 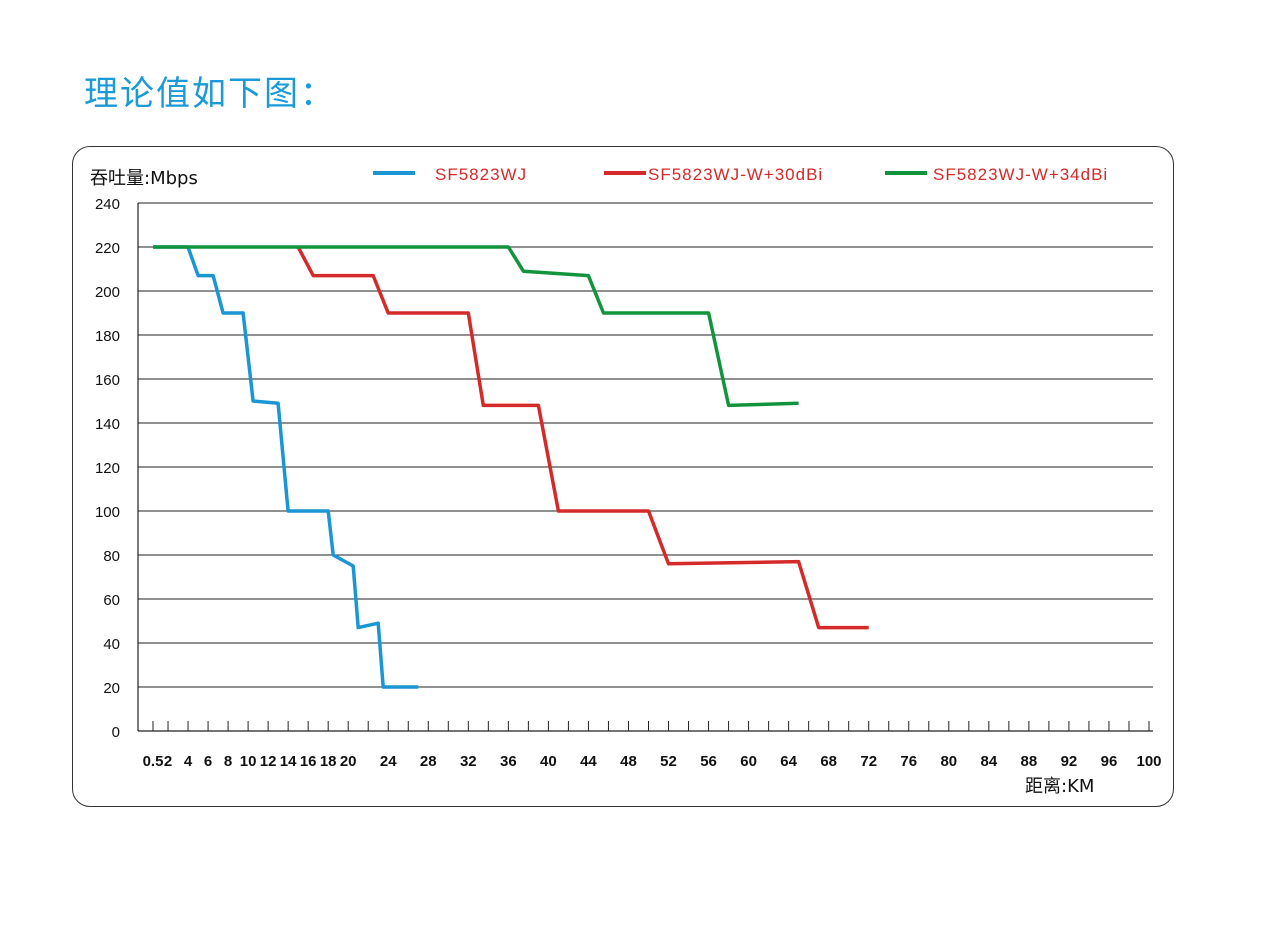 What do you see at coordinates (908, 761) in the screenshot?
I see `x-tick-label-76: 76` at bounding box center [908, 761].